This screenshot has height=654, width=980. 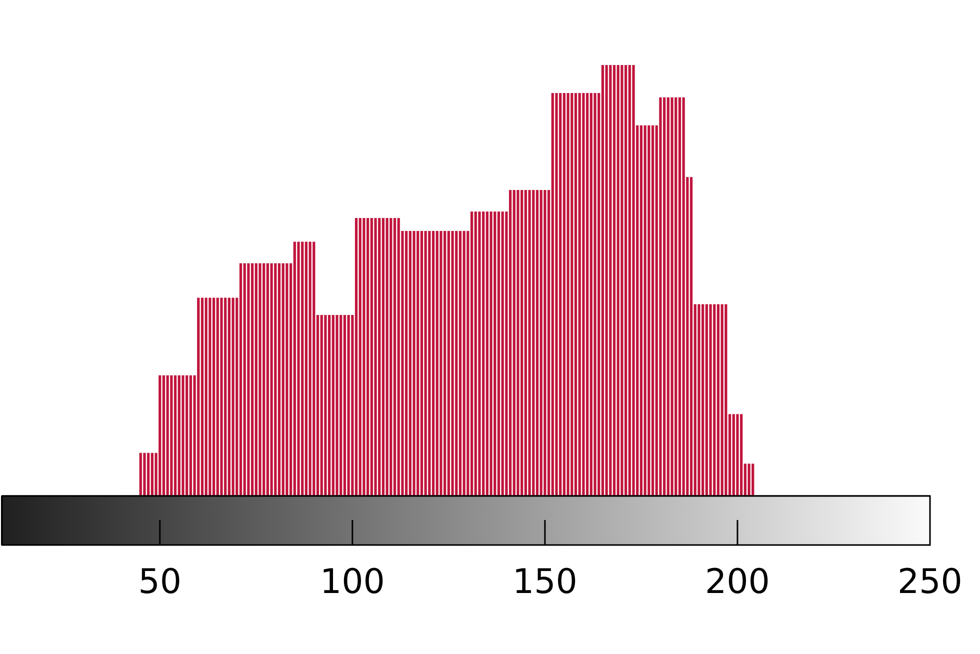 What do you see at coordinates (352, 582) in the screenshot?
I see `x-tick-label: 100` at bounding box center [352, 582].